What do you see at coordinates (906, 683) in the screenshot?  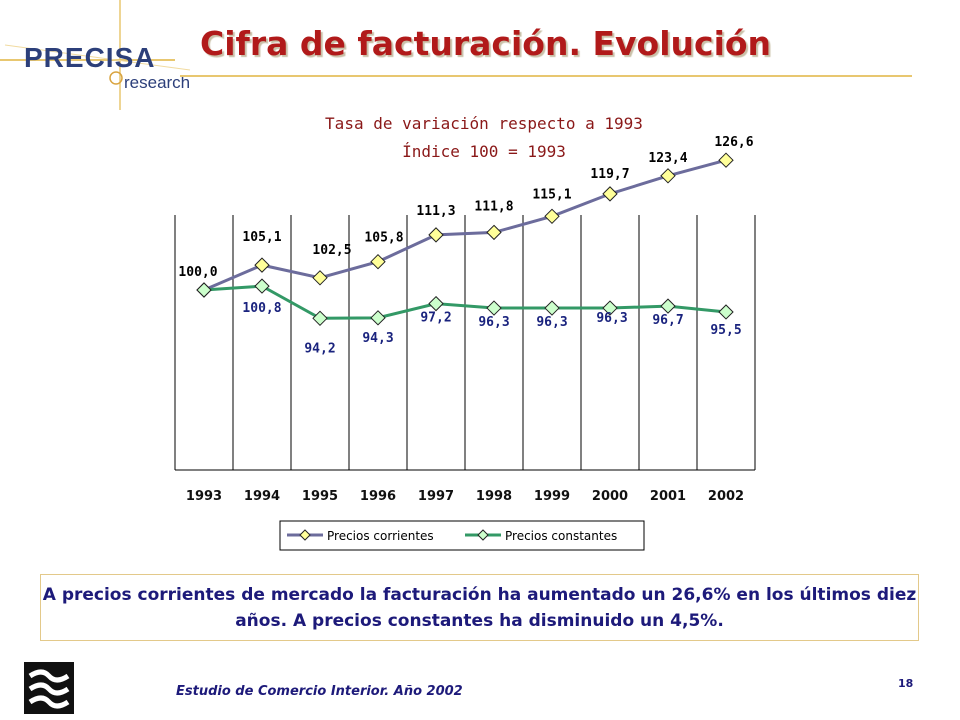 I see `page-number: 18` at bounding box center [906, 683].